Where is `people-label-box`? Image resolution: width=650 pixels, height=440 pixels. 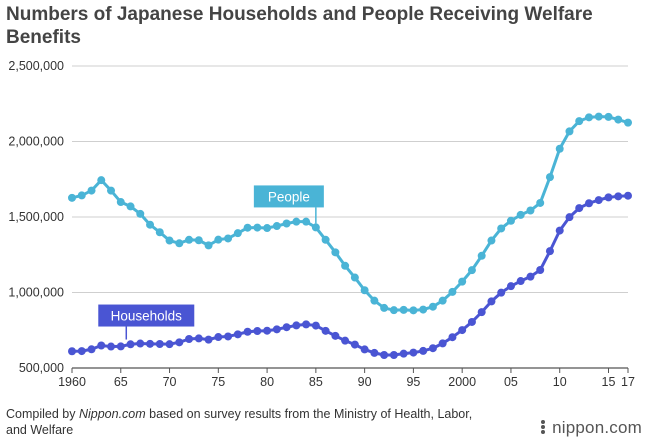
people-label-box is located at coordinates (288, 196).